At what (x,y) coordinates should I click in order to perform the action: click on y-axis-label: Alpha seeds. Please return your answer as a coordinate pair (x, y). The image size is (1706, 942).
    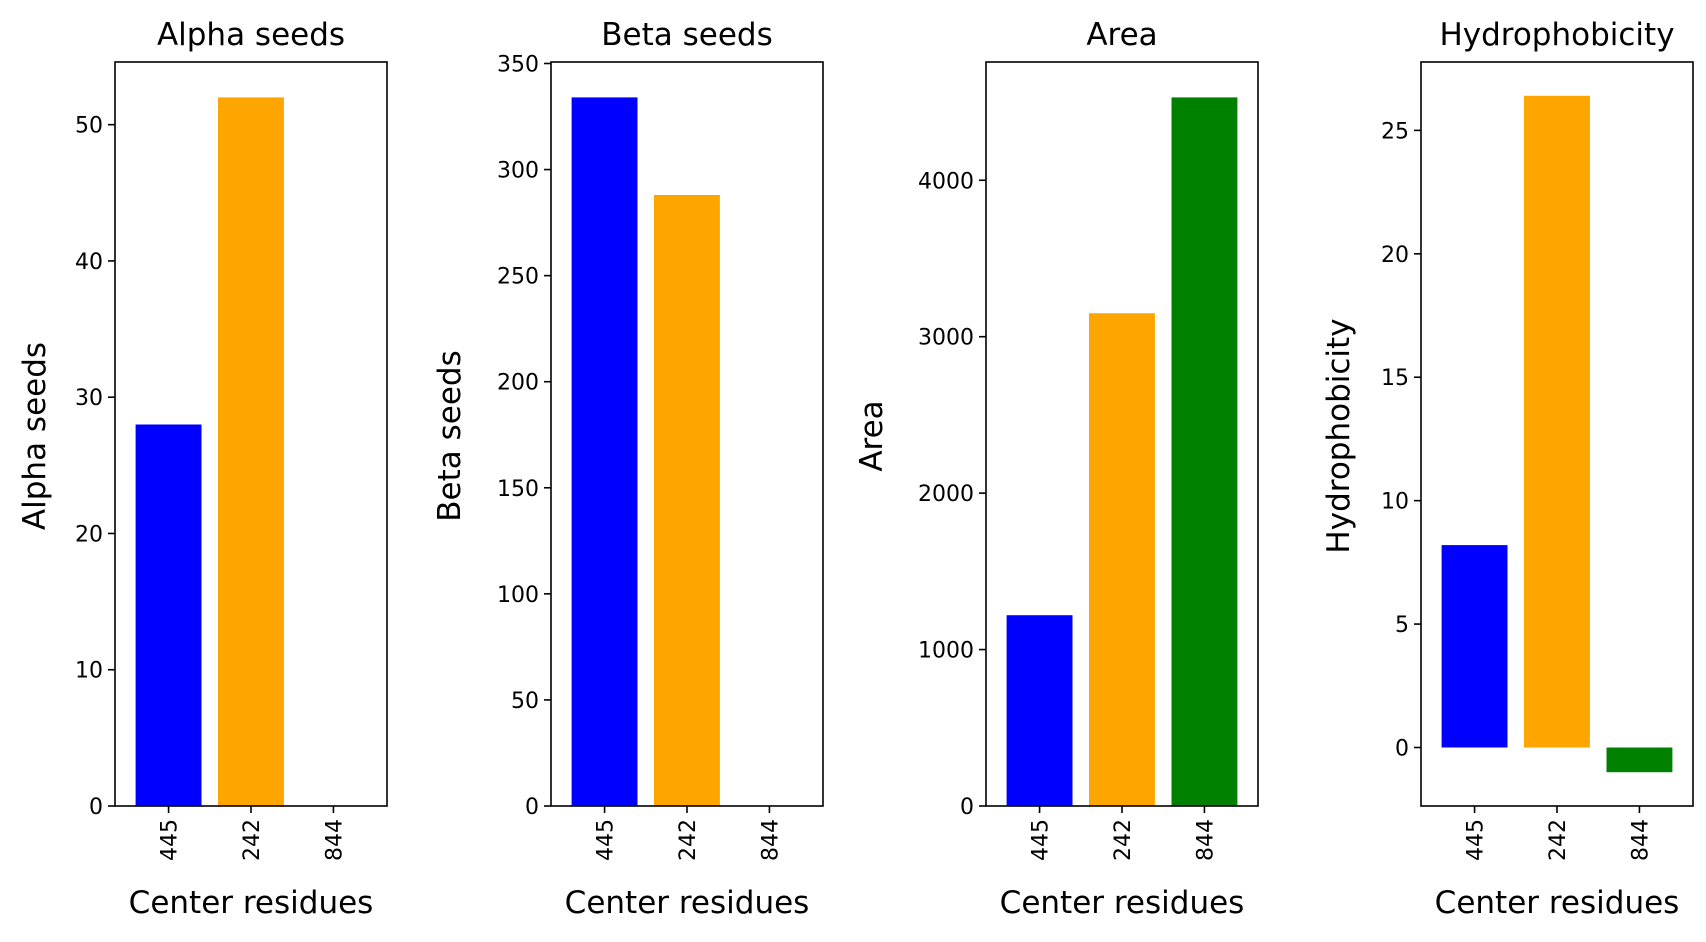
    Looking at the image, I should click on (35, 436).